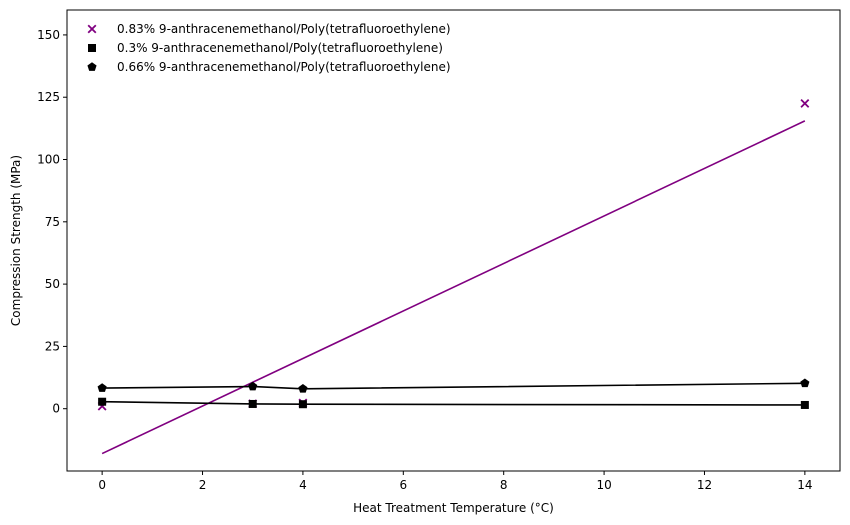 The image size is (850, 525). I want to click on y-tick-label: 50, so click(52, 284).